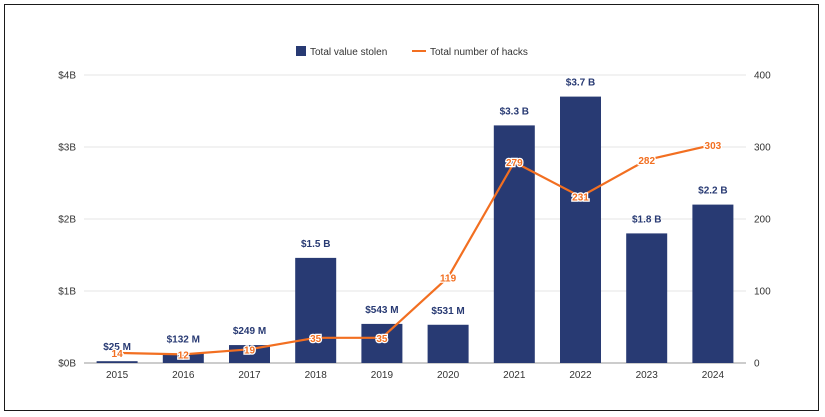 Image resolution: width=825 pixels, height=417 pixels. Describe the element at coordinates (348, 52) in the screenshot. I see `legend-label-bar: Total value stolen` at that location.